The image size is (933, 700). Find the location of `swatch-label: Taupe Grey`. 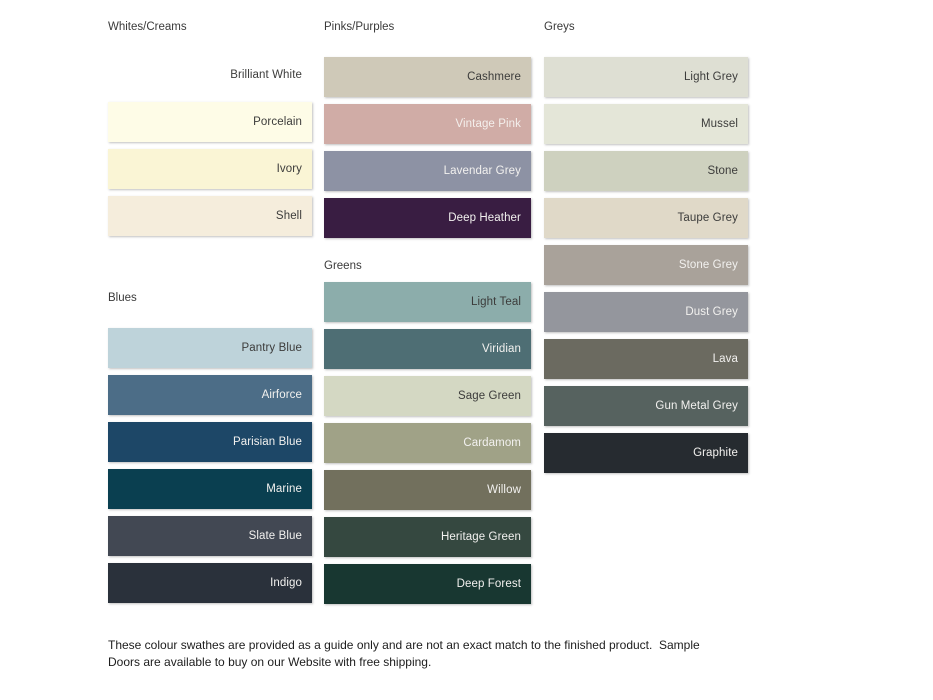

swatch-label: Taupe Grey is located at coordinates (707, 218).